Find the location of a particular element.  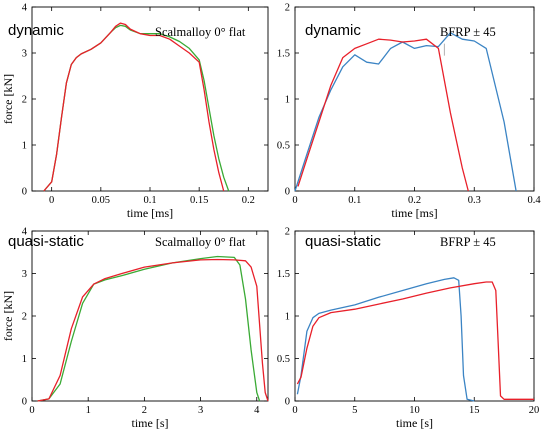

x-tick-label: 10 is located at coordinates (414, 410).